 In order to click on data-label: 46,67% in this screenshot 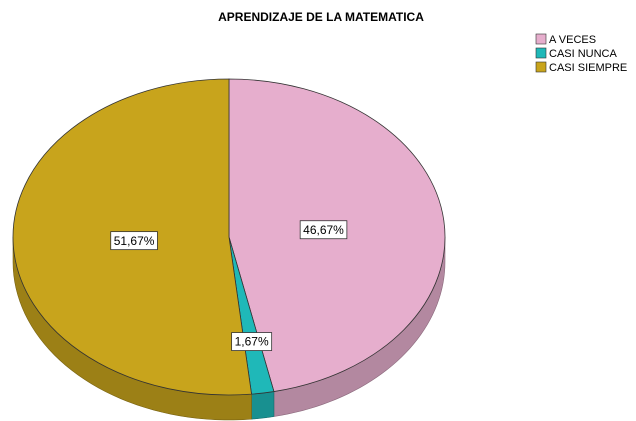, I will do `click(323, 230)`.